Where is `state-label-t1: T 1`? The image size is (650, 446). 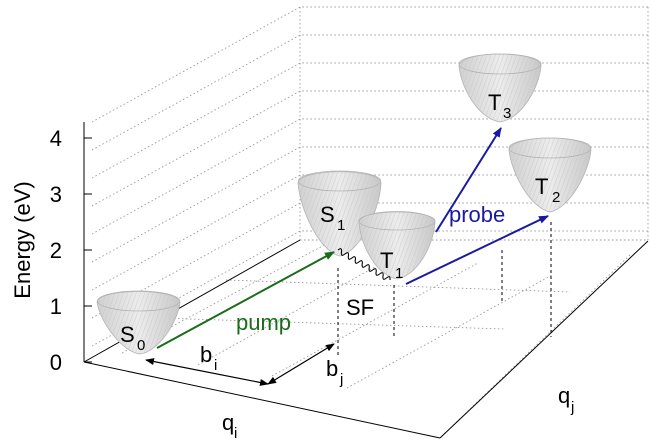
state-label-t1: T 1 is located at coordinates (391, 265).